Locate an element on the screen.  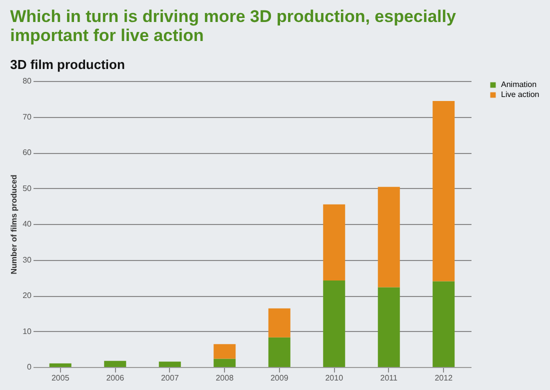
y-tick-label: 0 is located at coordinates (29, 367).